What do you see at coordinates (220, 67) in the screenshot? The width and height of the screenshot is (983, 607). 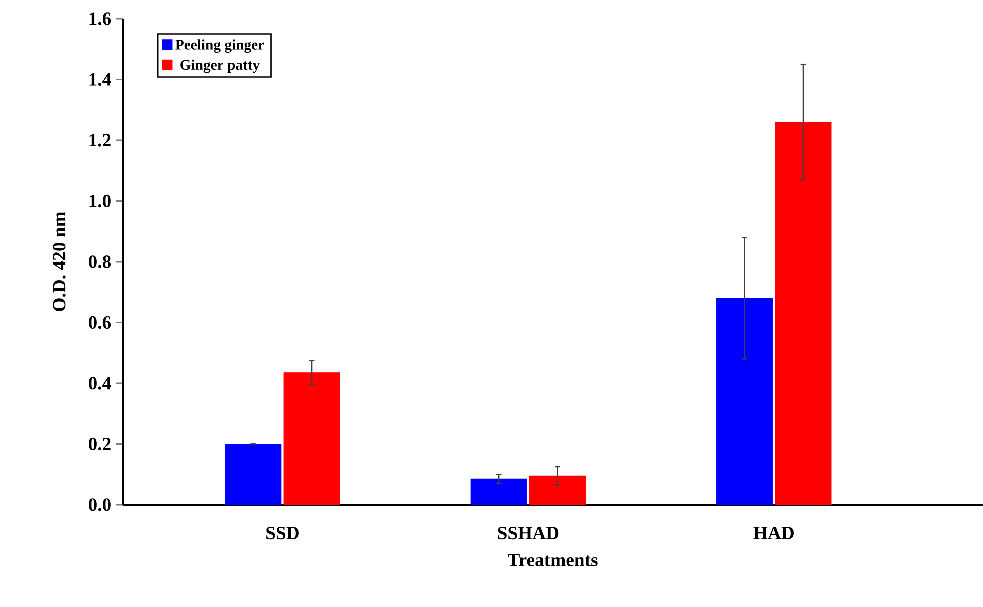 I see `legend-label: Ginger patty` at bounding box center [220, 67].